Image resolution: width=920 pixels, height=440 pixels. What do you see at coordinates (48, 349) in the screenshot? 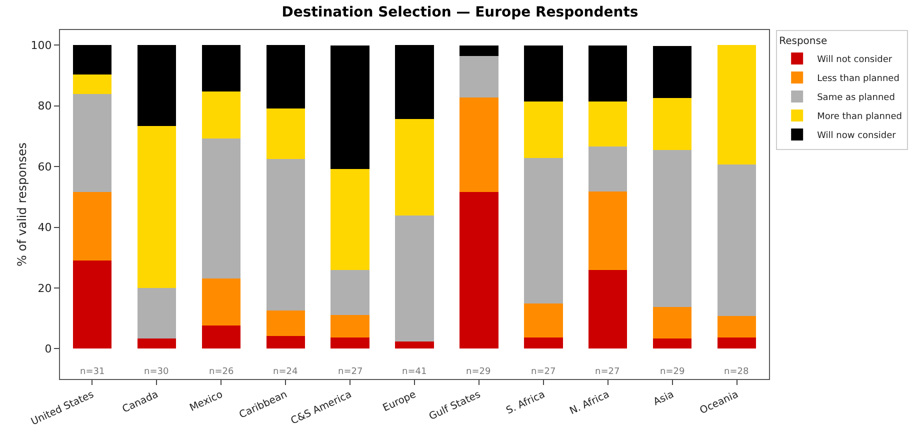
I see `y-tick-label: 0` at bounding box center [48, 349].